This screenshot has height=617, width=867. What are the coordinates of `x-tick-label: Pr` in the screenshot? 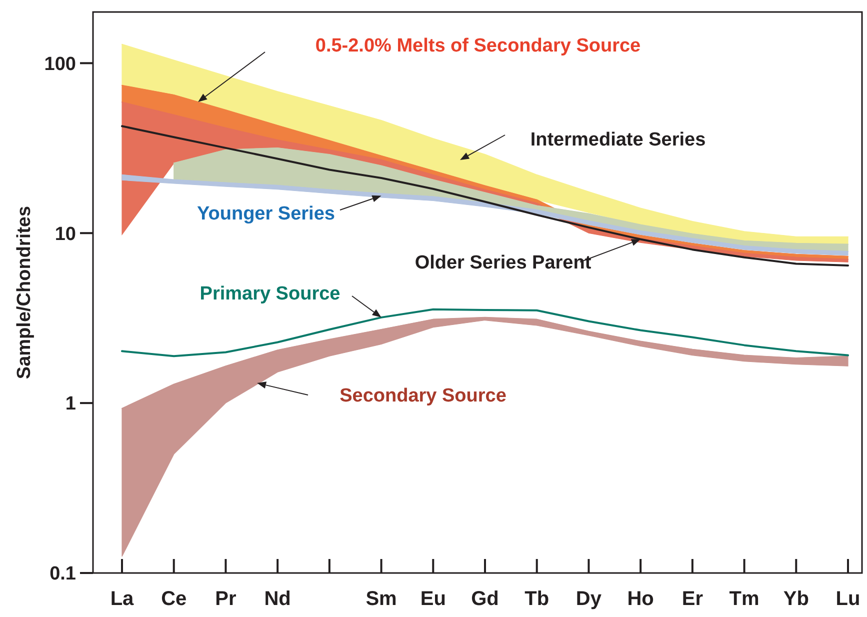 It's located at (225, 599).